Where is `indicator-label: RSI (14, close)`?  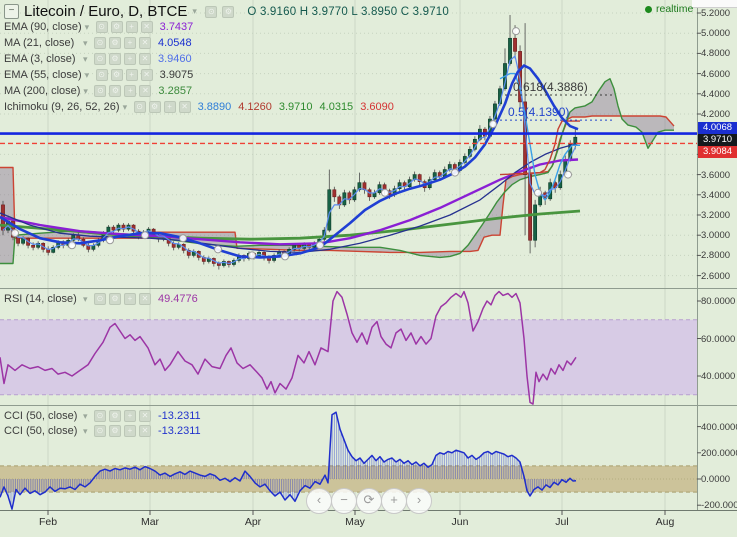
indicator-label: RSI (14, close) is located at coordinates (40, 299).